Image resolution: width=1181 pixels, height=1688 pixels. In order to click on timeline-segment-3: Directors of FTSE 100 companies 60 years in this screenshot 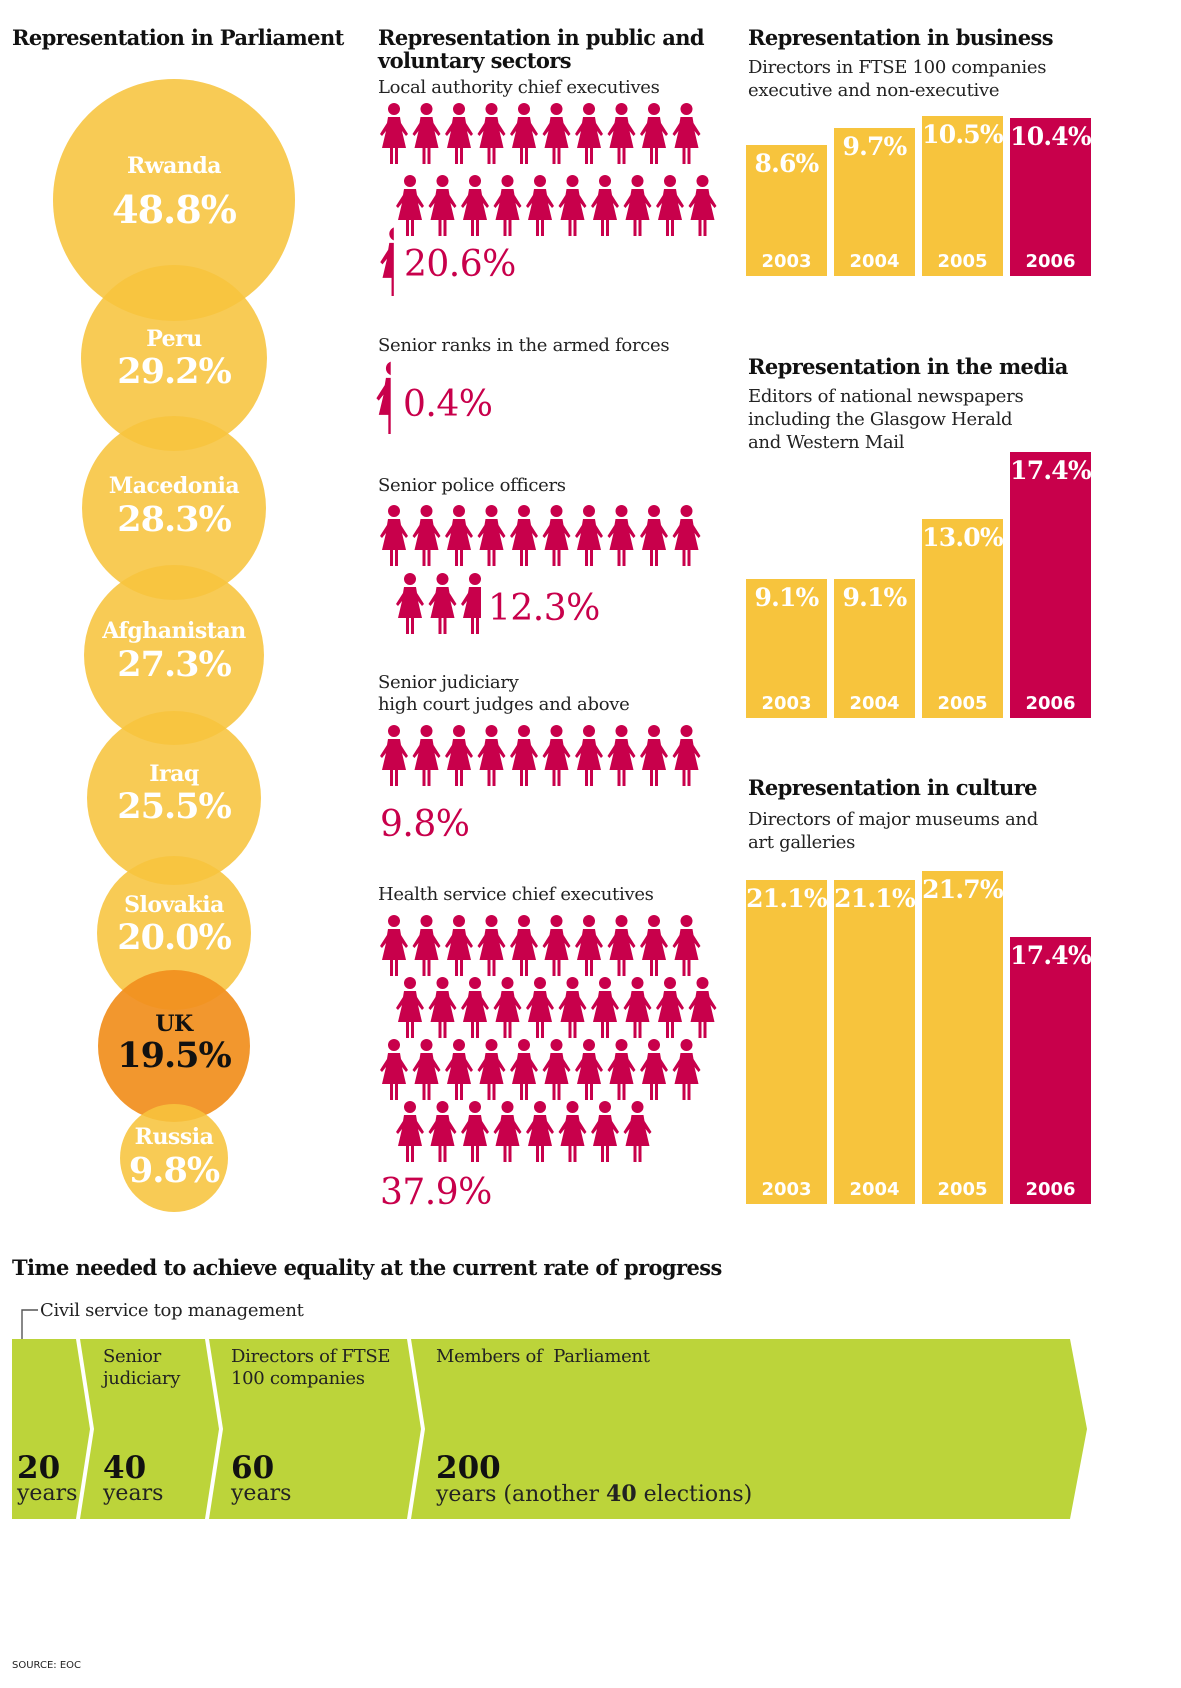, I will do `click(316, 1431)`.